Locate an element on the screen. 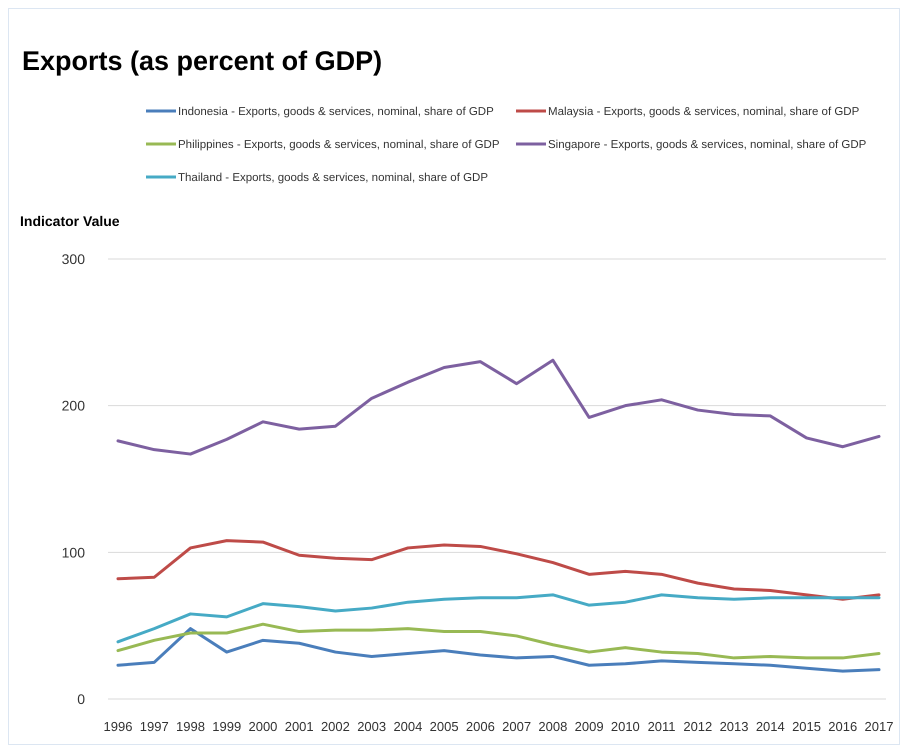 This screenshot has width=908, height=753. y-tick-label: 300 is located at coordinates (74, 259).